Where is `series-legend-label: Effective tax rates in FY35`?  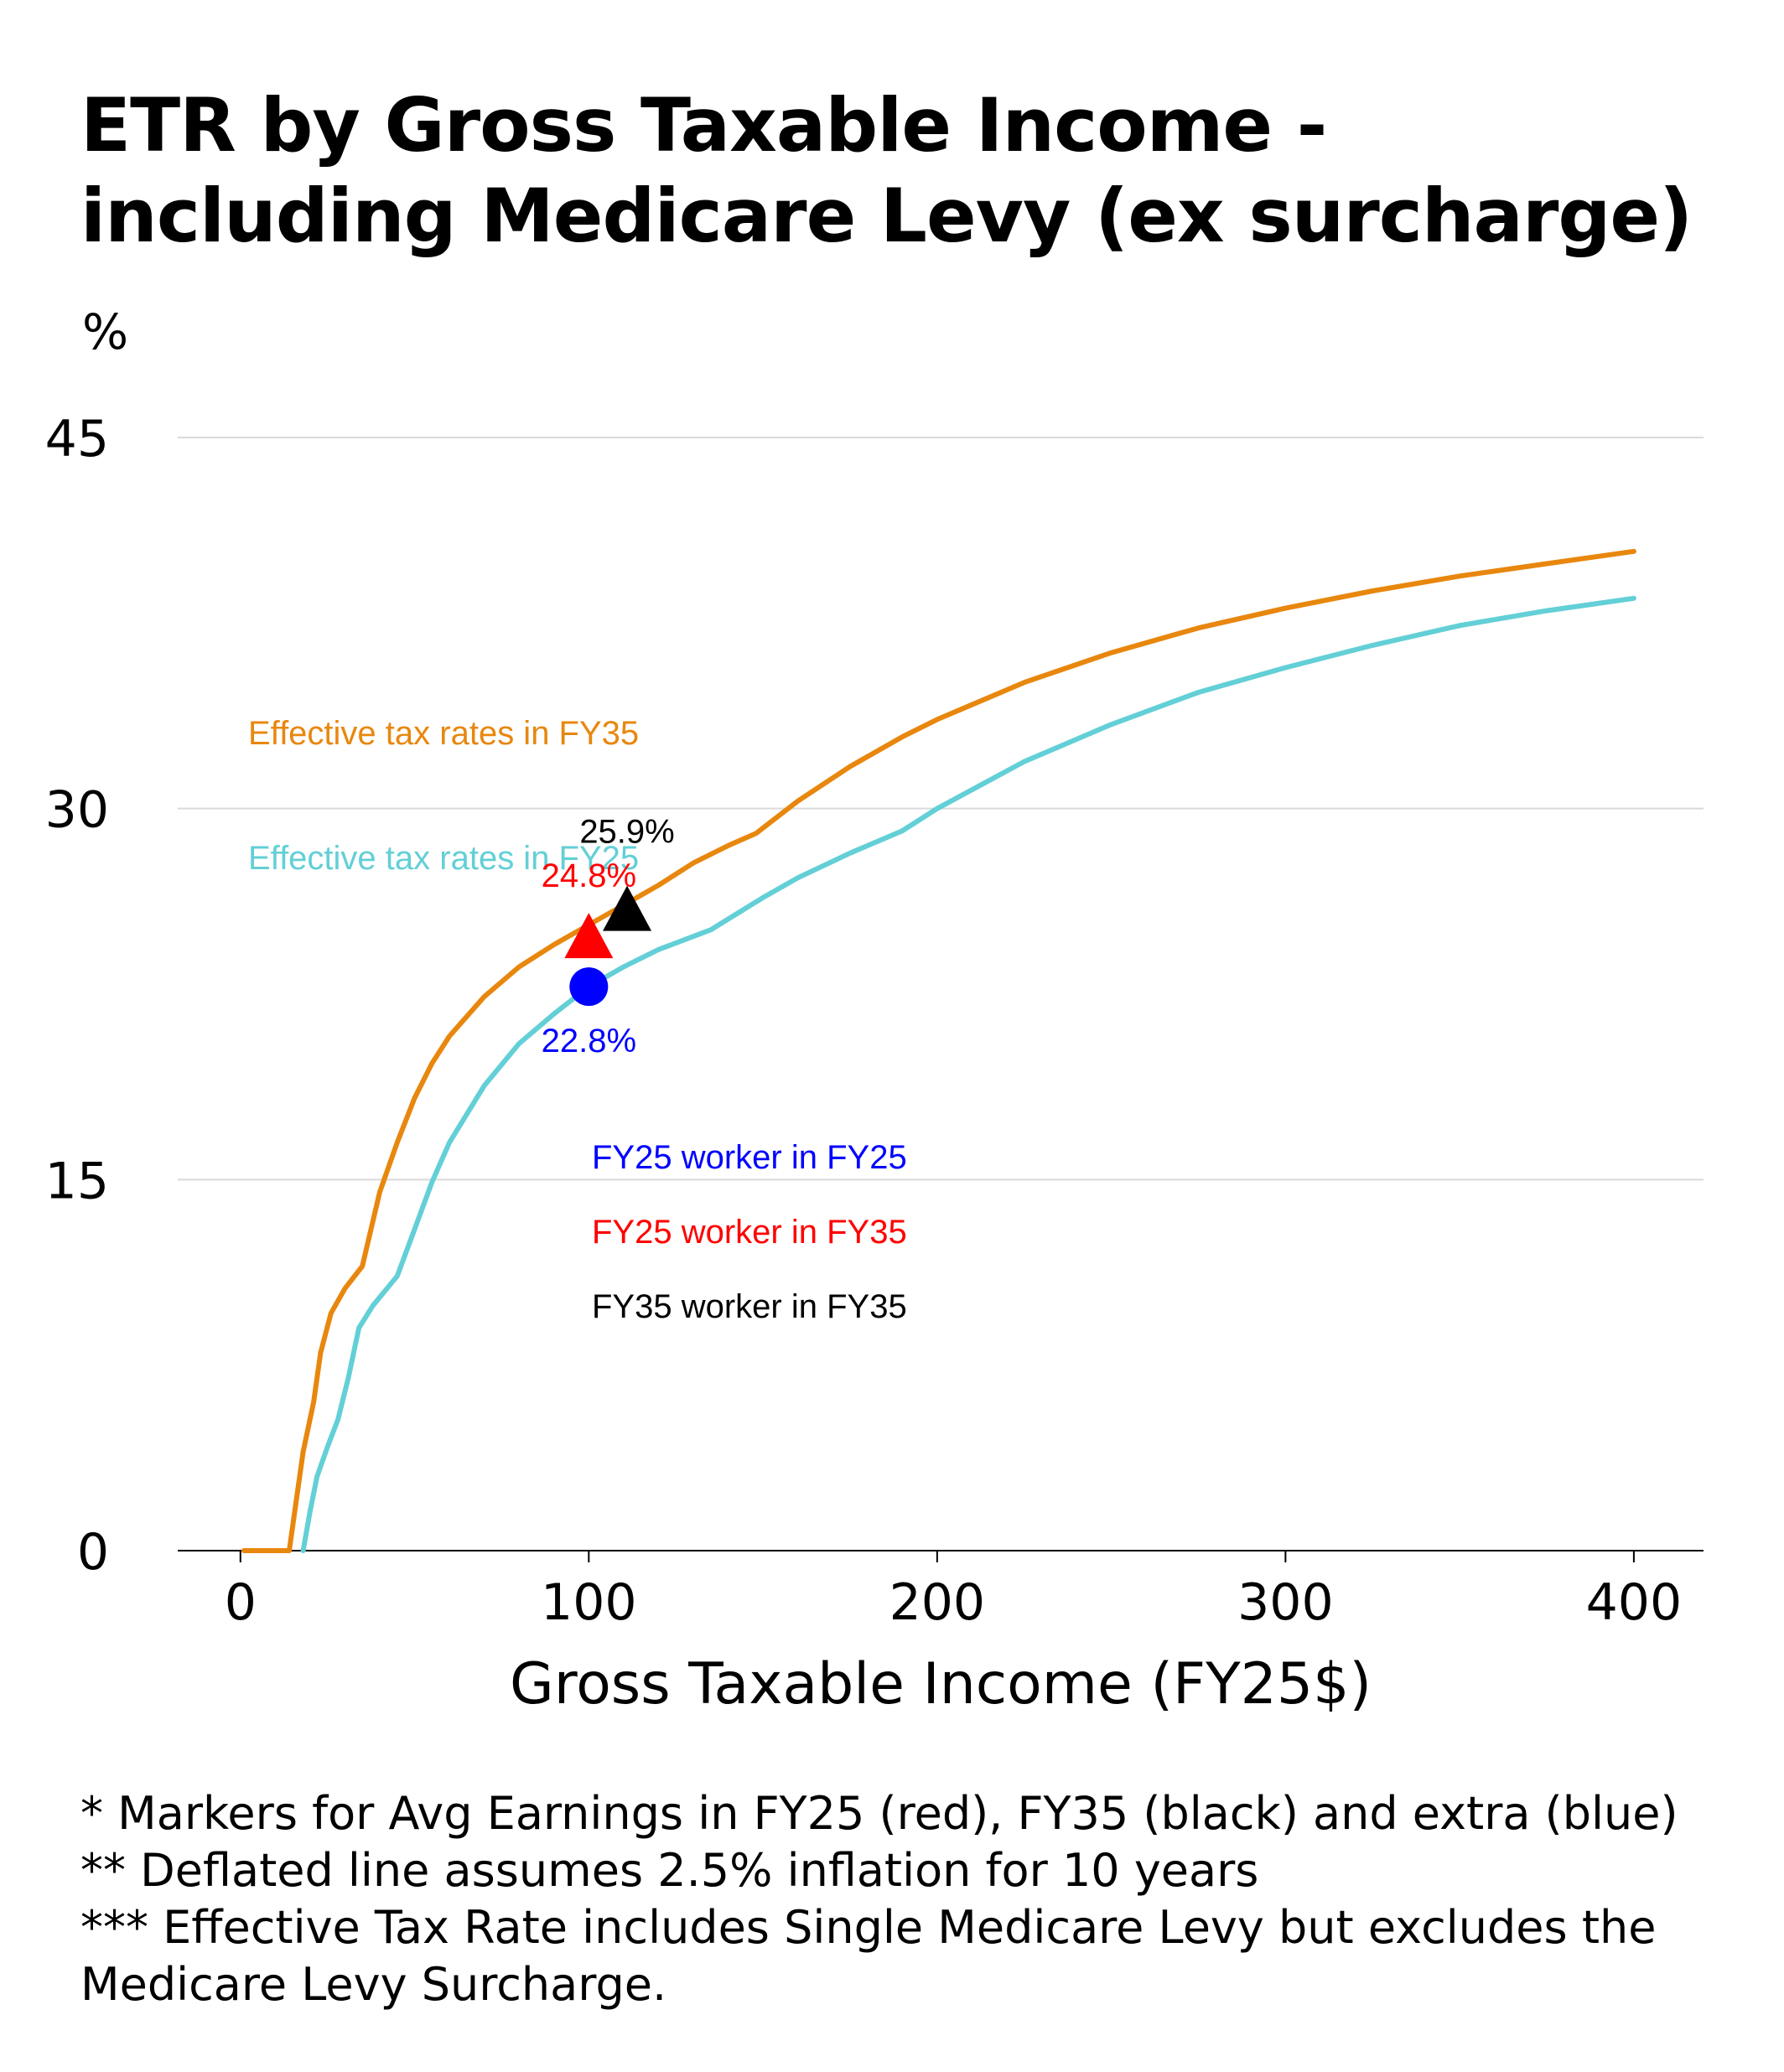 series-legend-label: Effective tax rates in FY35 is located at coordinates (443, 733).